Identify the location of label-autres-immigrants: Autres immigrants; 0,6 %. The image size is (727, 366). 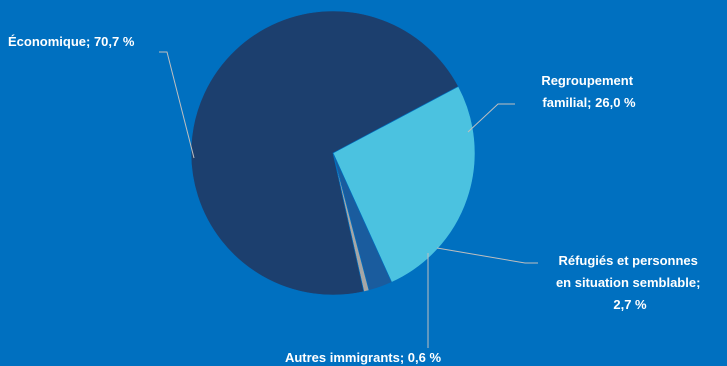
(363, 357).